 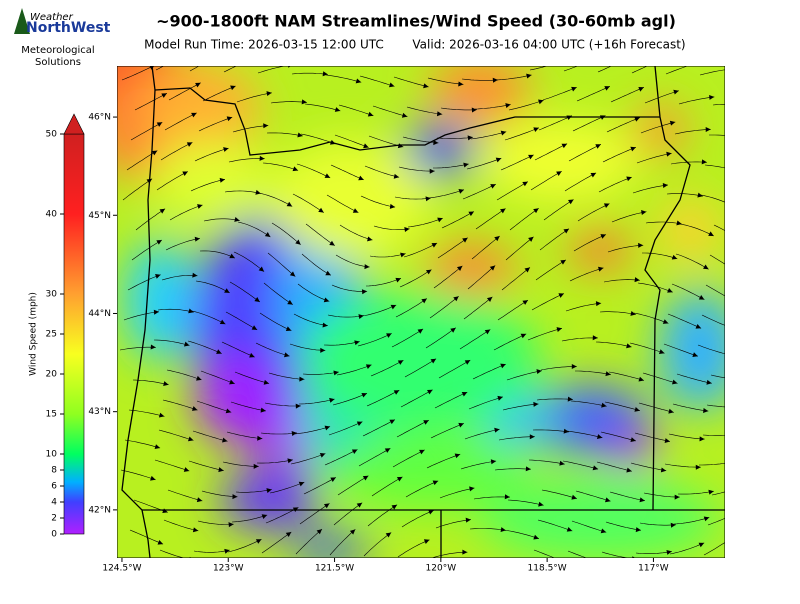 I want to click on x-tick-label: 118.5°W, so click(x=547, y=569).